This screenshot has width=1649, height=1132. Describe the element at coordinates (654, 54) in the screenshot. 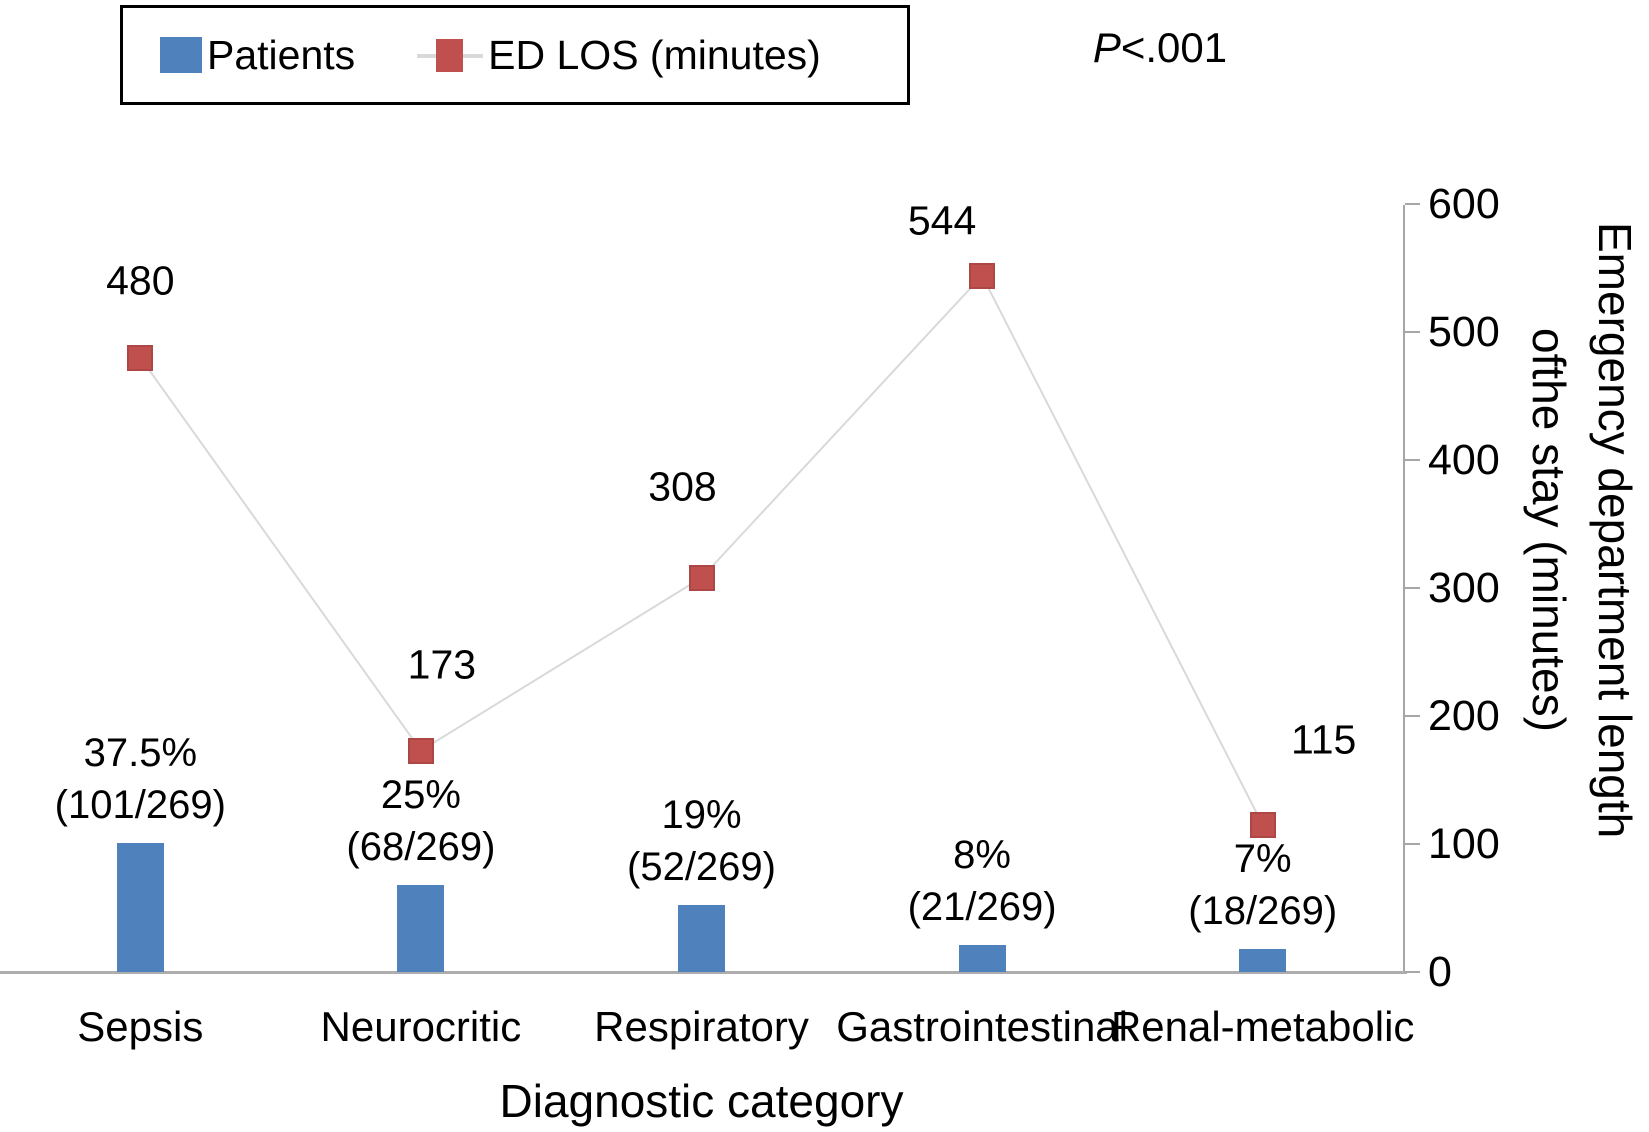

I see `edlos-legend-label: ED LOS (minutes)` at that location.